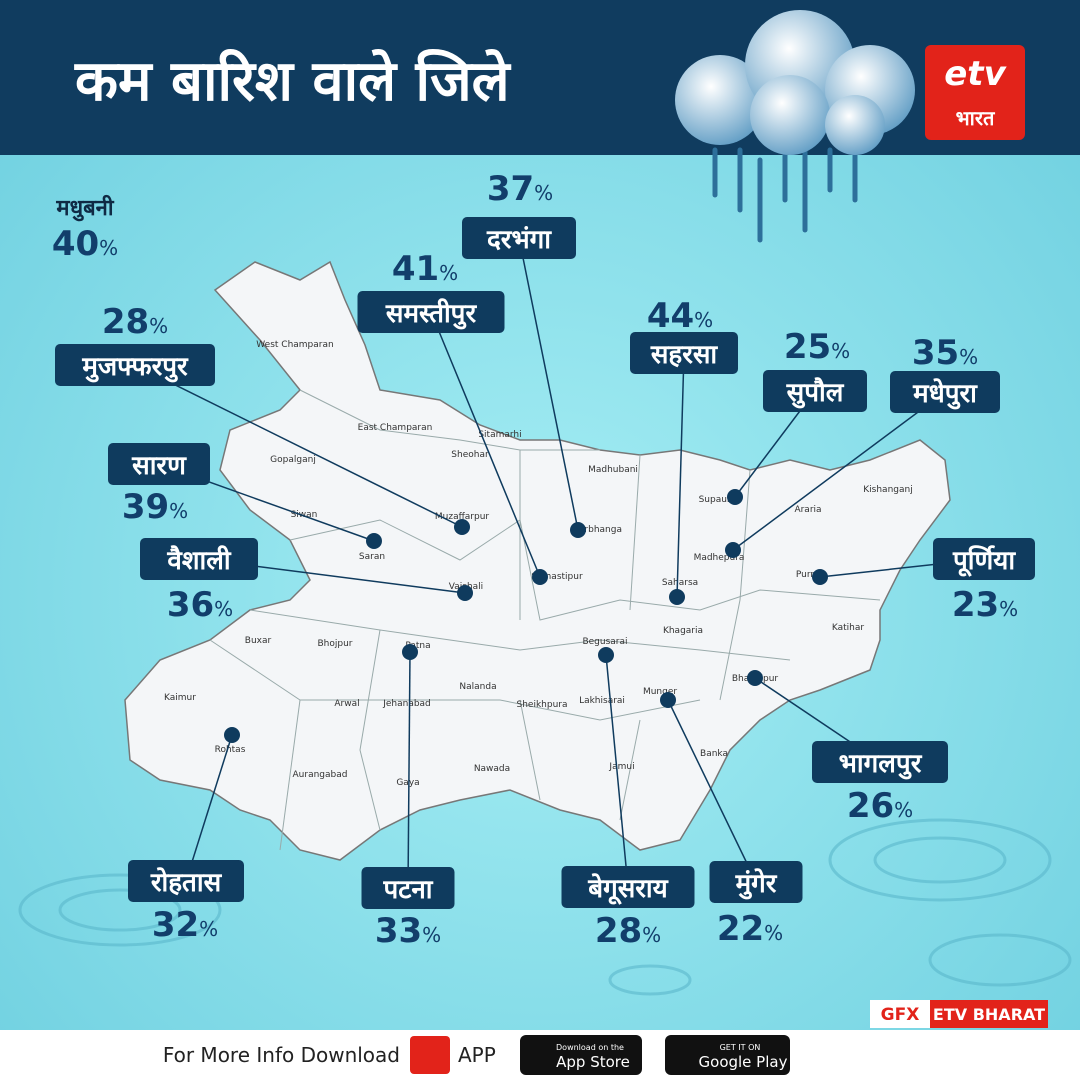 Image resolution: width=1080 pixels, height=1080 pixels. Describe the element at coordinates (190, 605) in the screenshot. I see `value: 36` at that location.